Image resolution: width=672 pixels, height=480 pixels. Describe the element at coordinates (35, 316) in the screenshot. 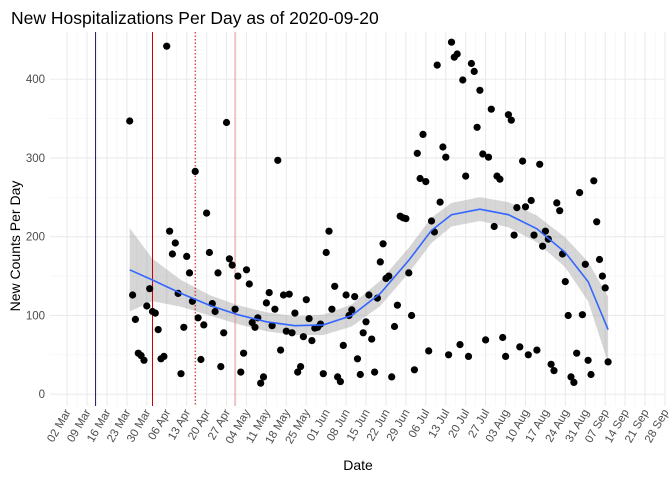

I see `y-tick-label: 100` at that location.